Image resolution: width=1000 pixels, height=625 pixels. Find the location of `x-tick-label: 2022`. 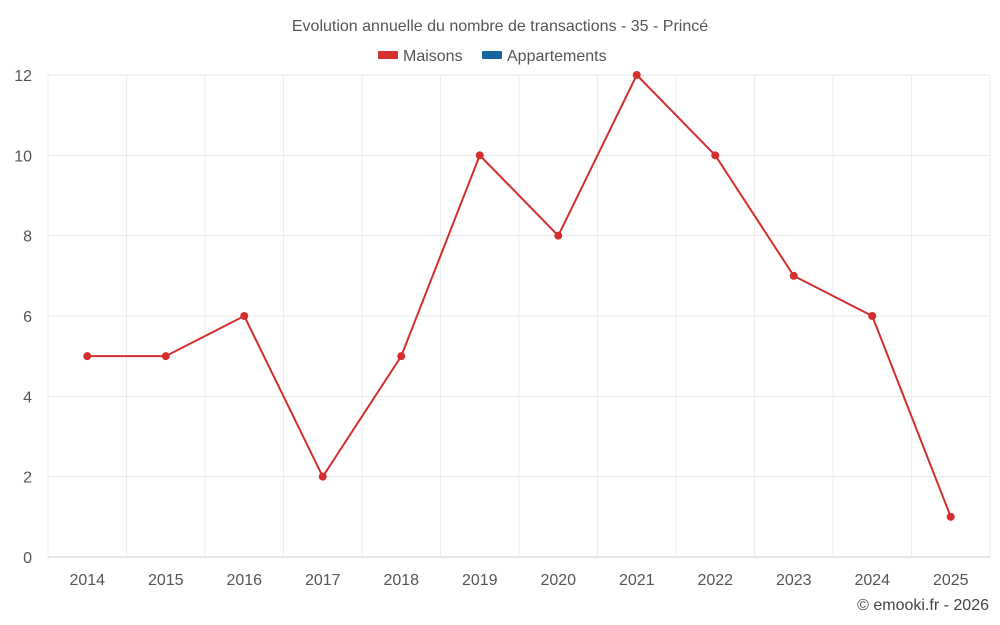

x-tick-label: 2022 is located at coordinates (715, 580).